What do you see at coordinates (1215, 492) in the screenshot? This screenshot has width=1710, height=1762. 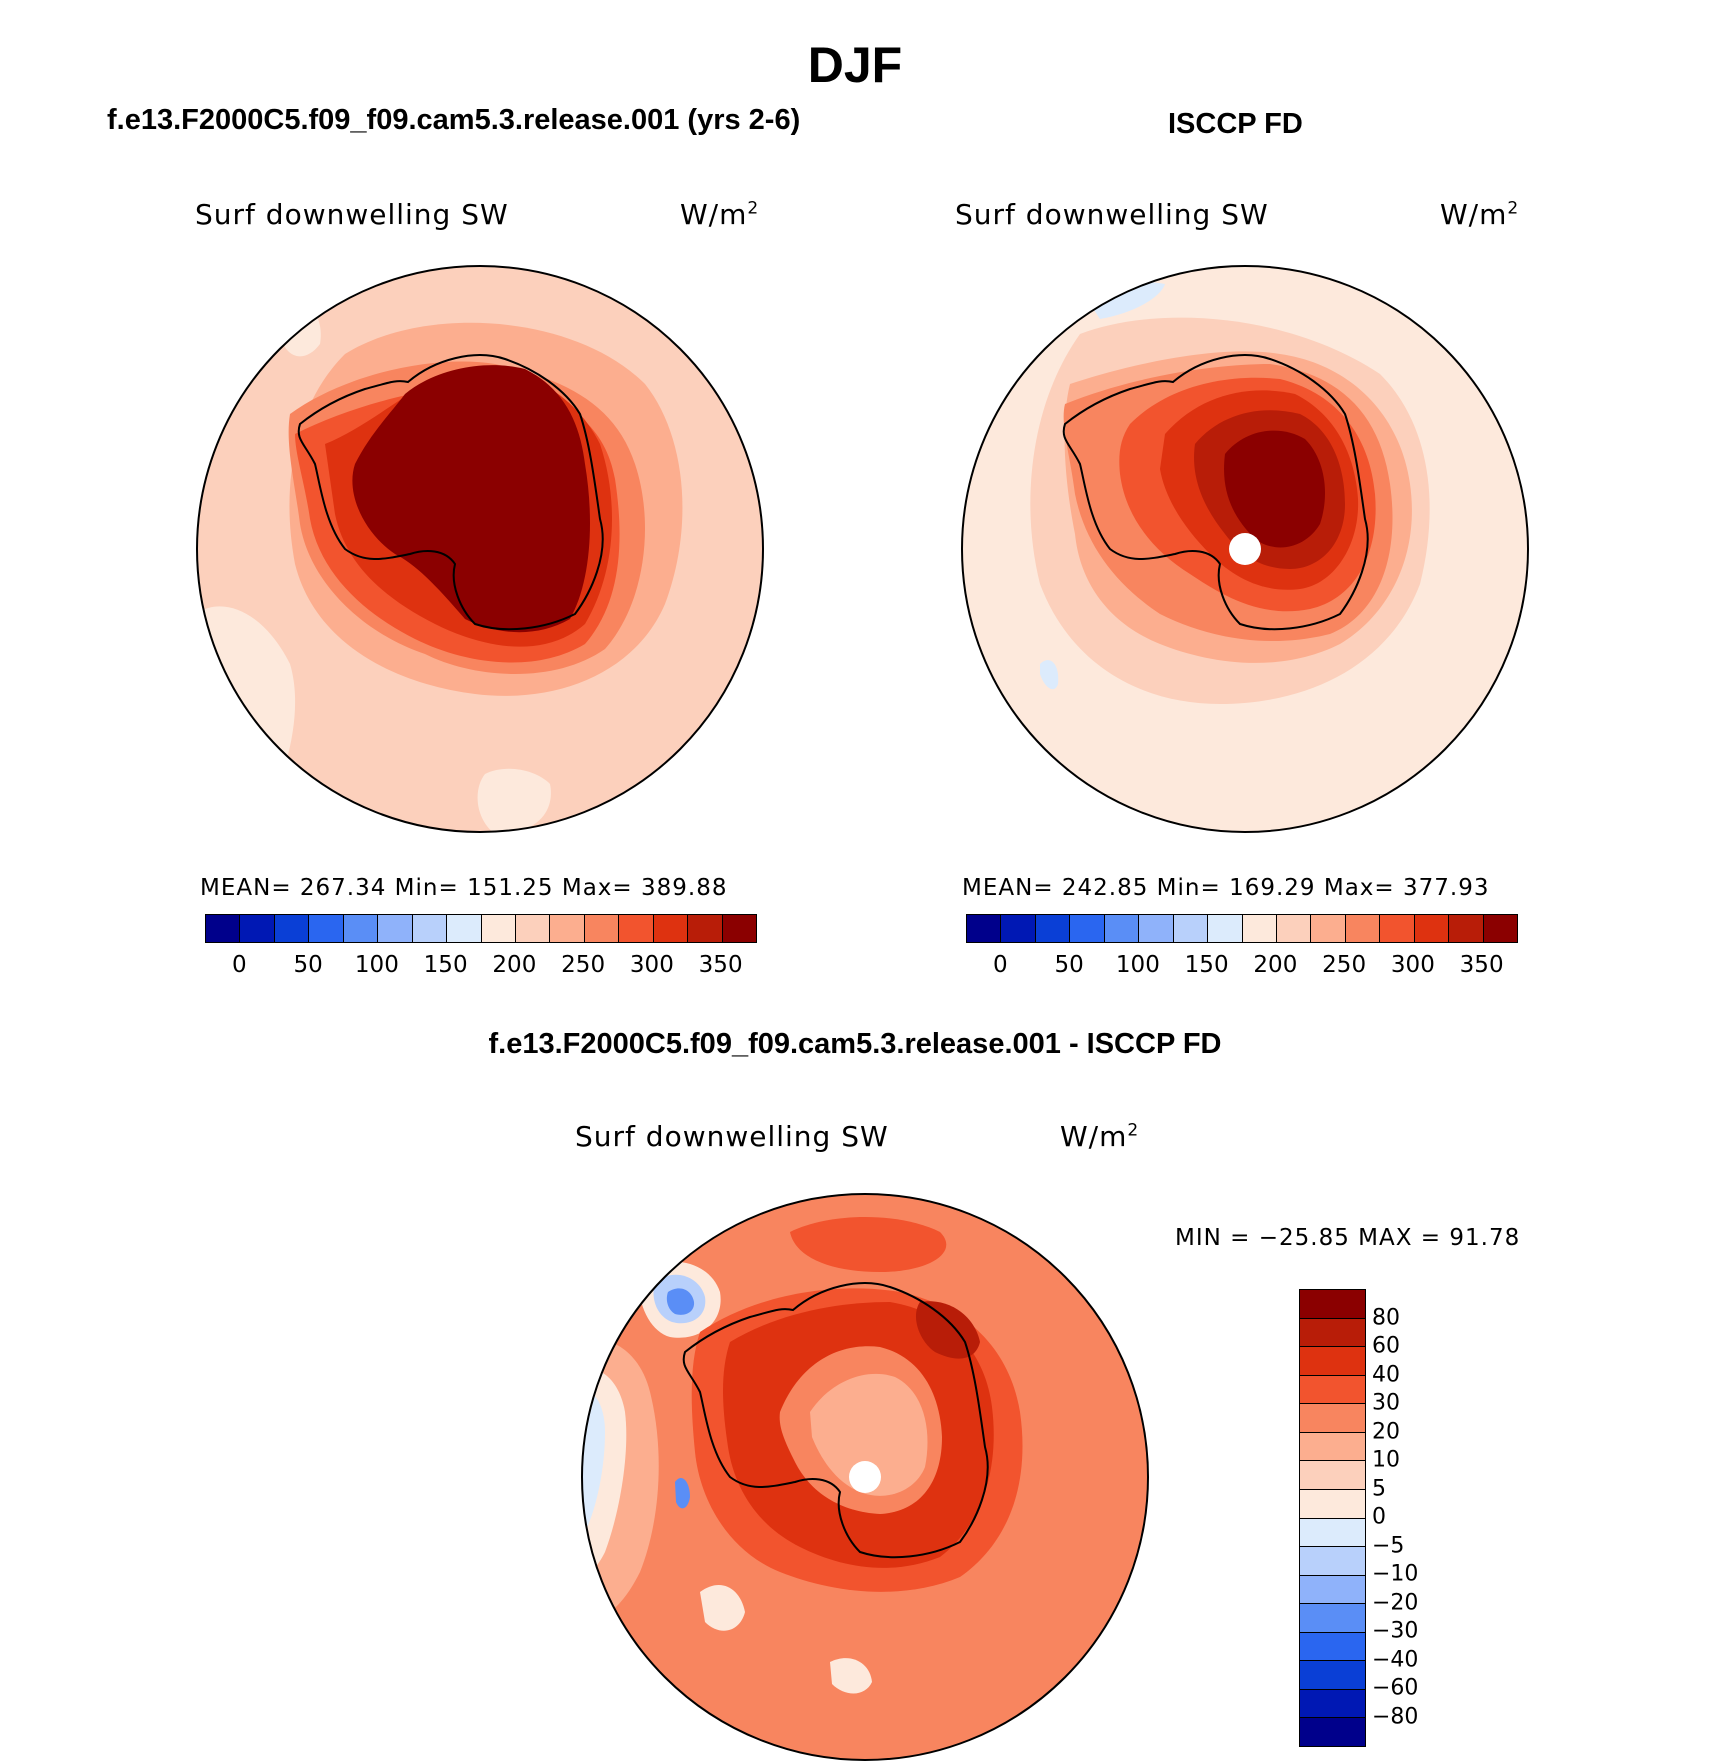 I see `map2-coastline` at bounding box center [1215, 492].